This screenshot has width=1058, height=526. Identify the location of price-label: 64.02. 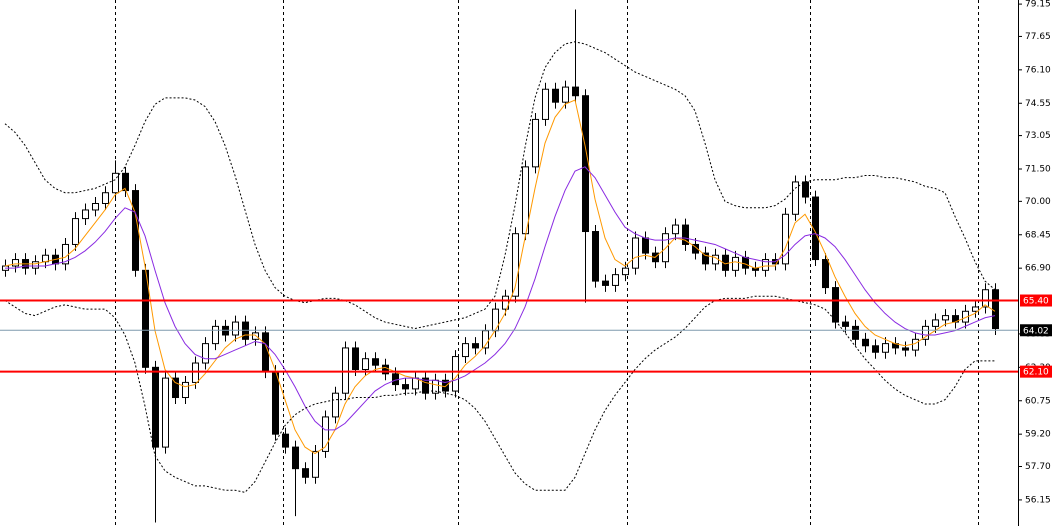
(1036, 331).